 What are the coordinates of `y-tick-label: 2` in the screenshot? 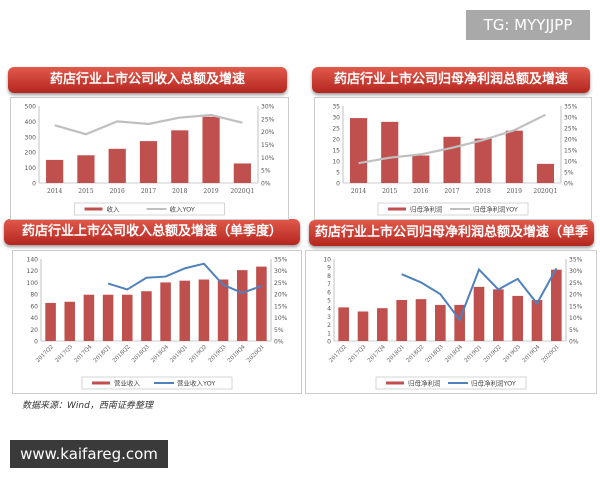 It's located at (329, 325).